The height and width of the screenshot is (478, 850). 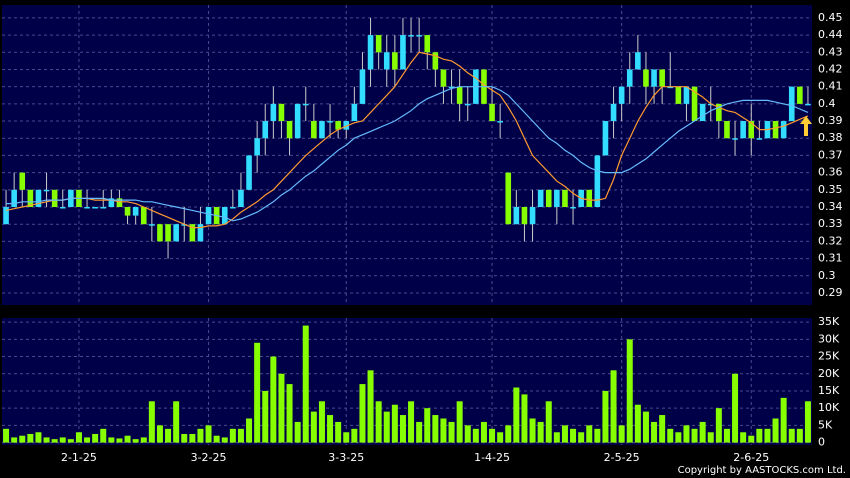 What do you see at coordinates (830, 120) in the screenshot?
I see `y-tick-label: 0.39` at bounding box center [830, 120].